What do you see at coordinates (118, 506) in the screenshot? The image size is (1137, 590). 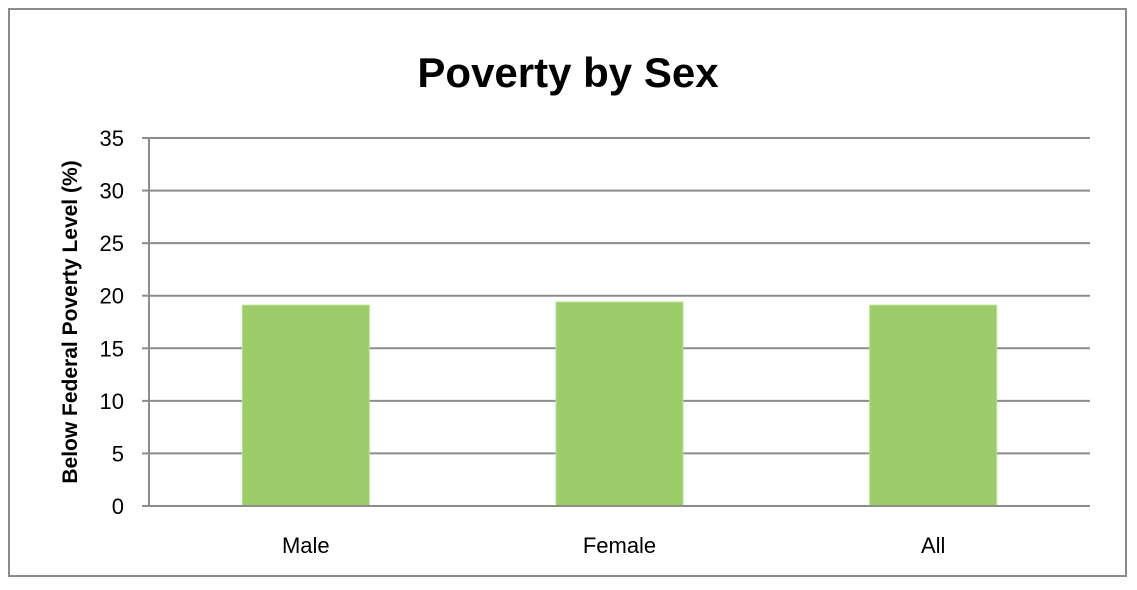 I see `y-tick-label: 0` at bounding box center [118, 506].